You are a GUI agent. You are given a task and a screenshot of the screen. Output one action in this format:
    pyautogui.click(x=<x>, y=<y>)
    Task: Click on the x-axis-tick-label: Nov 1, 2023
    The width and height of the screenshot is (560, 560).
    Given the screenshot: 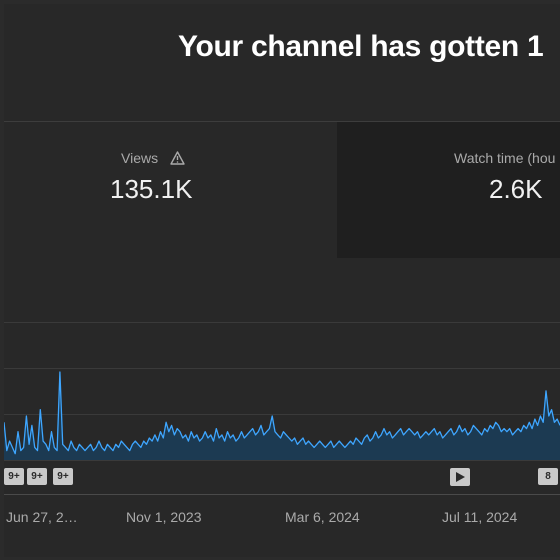 What is the action you would take?
    pyautogui.click(x=164, y=517)
    